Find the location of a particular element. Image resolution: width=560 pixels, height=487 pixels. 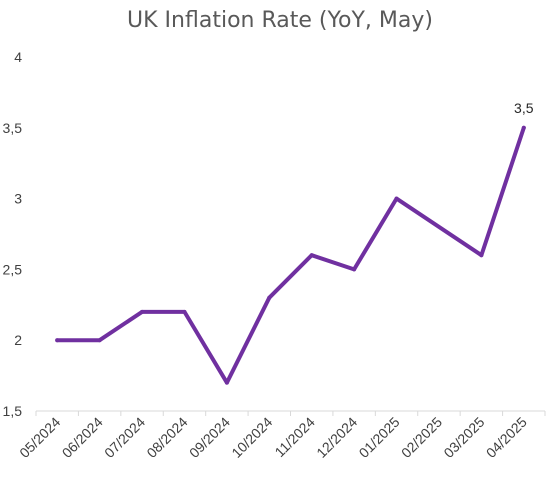

y-tick-label: 2,5 is located at coordinates (13, 269).